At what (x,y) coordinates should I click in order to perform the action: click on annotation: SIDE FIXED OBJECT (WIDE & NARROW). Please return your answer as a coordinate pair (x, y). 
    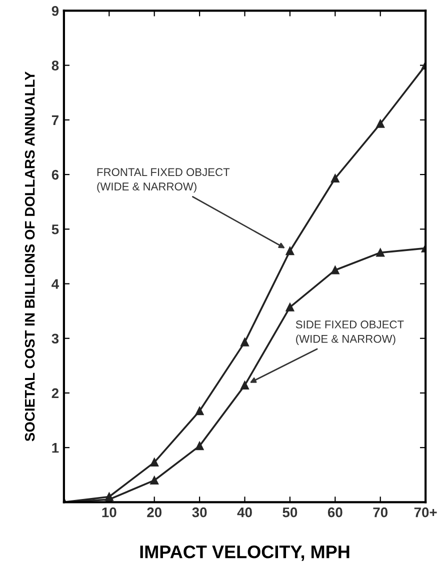
    Looking at the image, I should click on (350, 332).